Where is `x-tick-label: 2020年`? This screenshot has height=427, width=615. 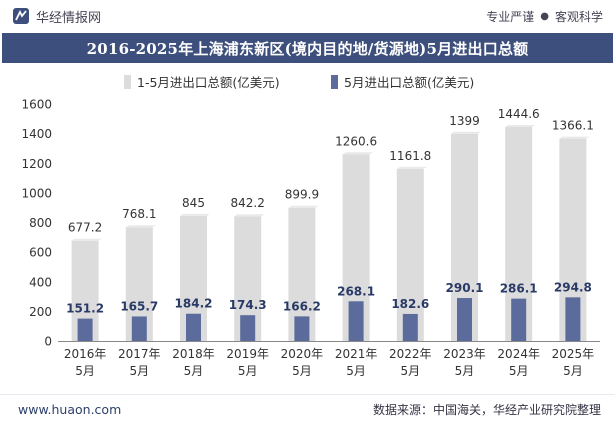
x-tick-label: 2020年 is located at coordinates (302, 354).